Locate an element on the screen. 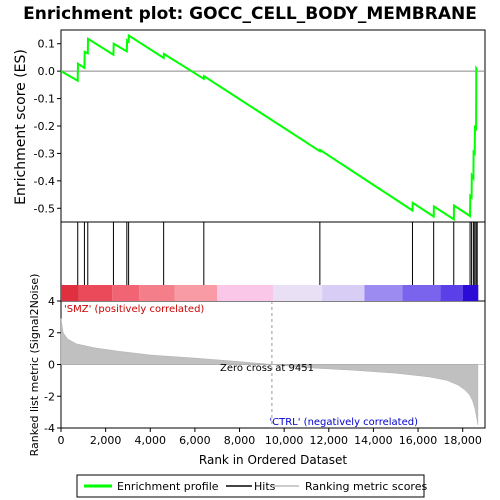 Image resolution: width=500 pixels, height=500 pixels. metric-y-axis-label: Ranked list metric (Signal2Noise) is located at coordinates (34, 365).